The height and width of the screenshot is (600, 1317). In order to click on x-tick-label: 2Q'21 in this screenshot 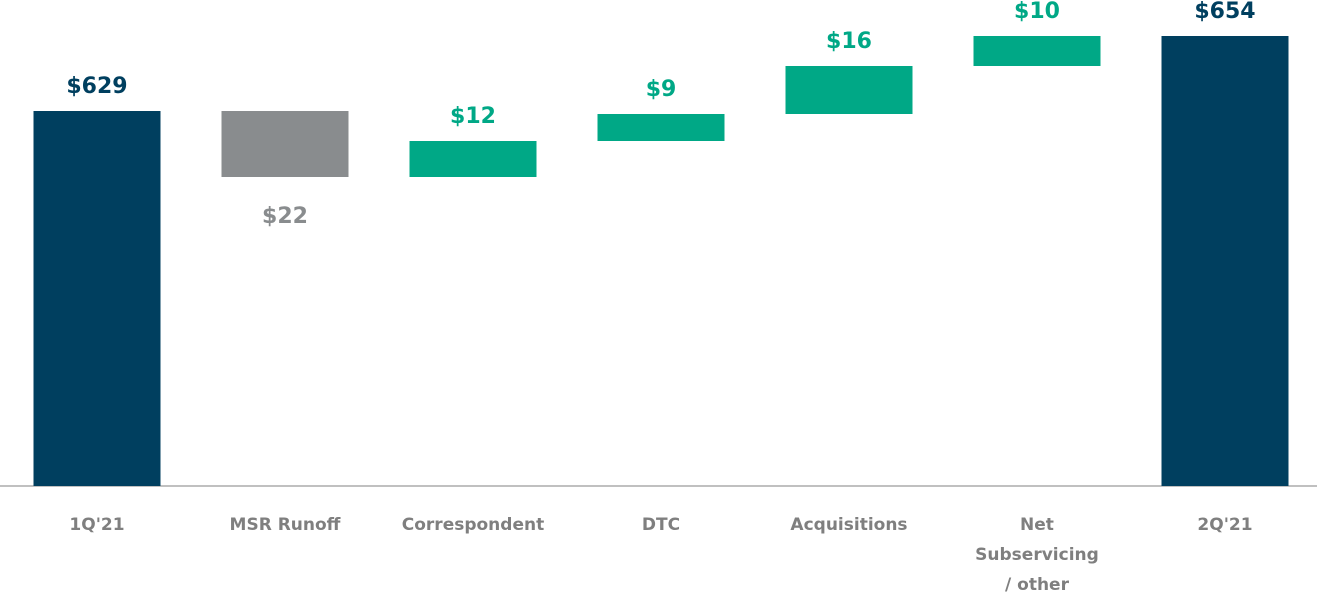, I will do `click(1225, 525)`.